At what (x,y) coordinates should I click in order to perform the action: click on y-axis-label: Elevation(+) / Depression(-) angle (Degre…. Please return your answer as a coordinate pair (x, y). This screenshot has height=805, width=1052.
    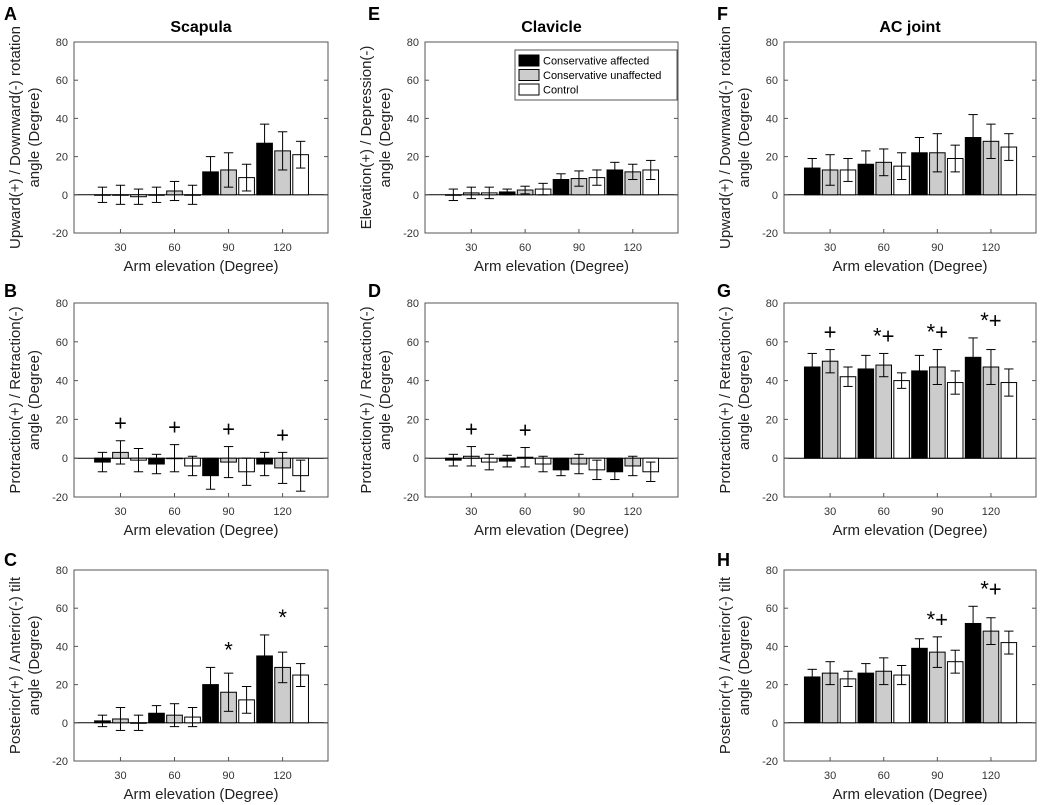
    Looking at the image, I should click on (376, 138).